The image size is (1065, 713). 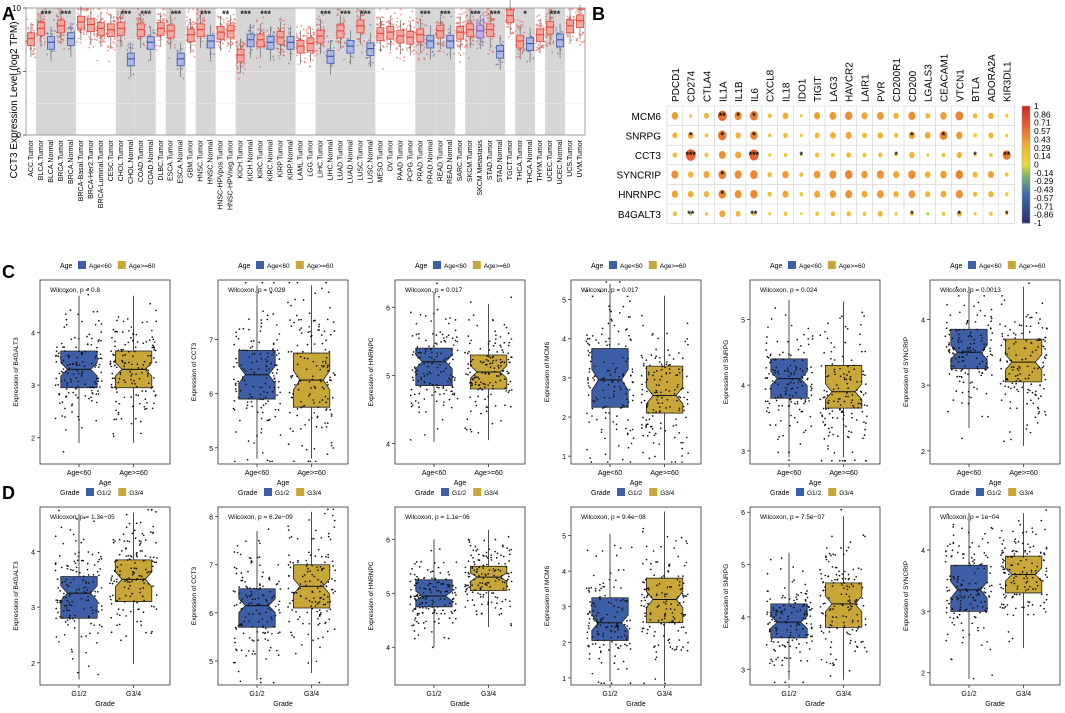 What do you see at coordinates (175, 14) in the screenshot?
I see `significance-annotation: ***` at bounding box center [175, 14].